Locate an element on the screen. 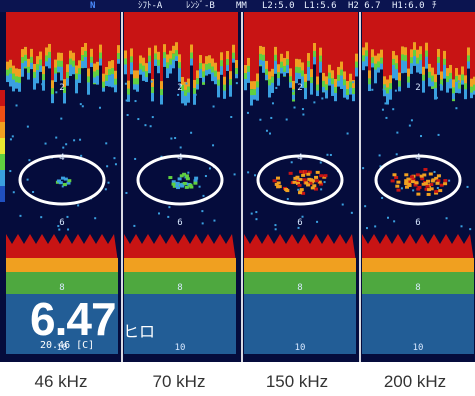 The width and height of the screenshot is (475, 396). frequency-label-150khz: 150 kHz is located at coordinates (297, 381).